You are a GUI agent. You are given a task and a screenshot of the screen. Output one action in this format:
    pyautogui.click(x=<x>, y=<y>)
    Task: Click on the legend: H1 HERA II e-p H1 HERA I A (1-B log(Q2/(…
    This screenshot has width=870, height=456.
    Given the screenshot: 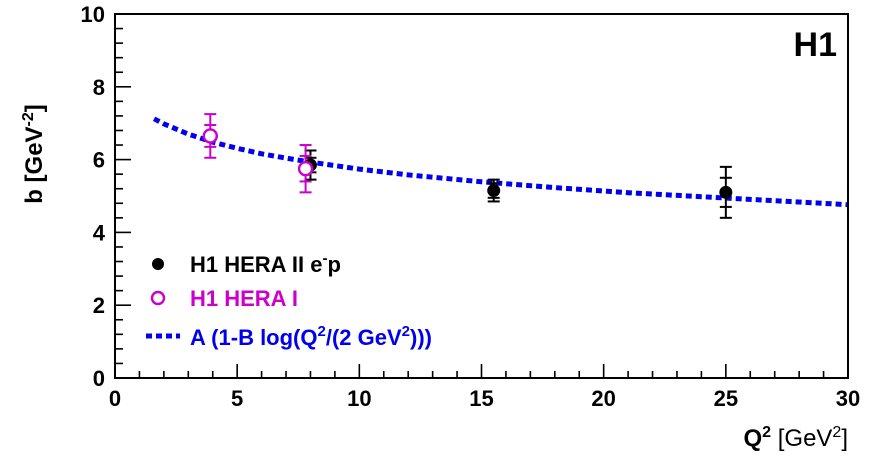 What is the action you would take?
    pyautogui.click(x=289, y=300)
    